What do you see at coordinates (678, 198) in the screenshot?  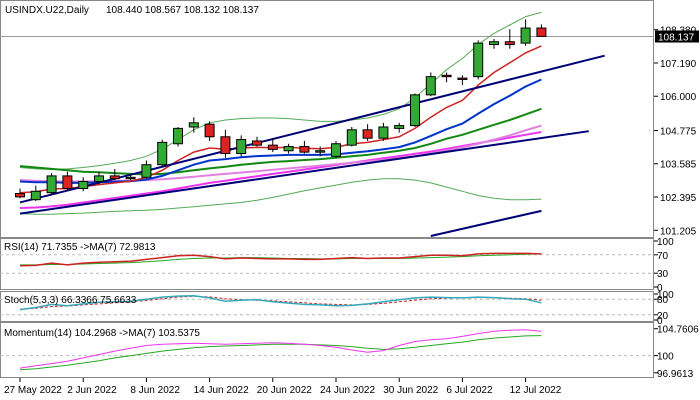 I see `price-tick-label: 102.395` at bounding box center [678, 198].